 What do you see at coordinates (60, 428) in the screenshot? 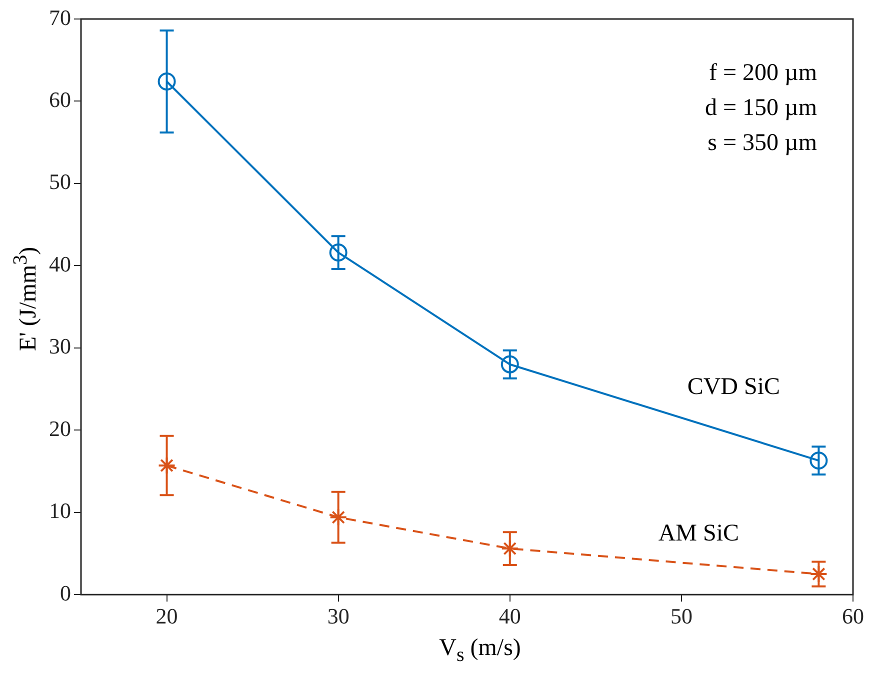
I see `y-tick-label: 20` at bounding box center [60, 428].